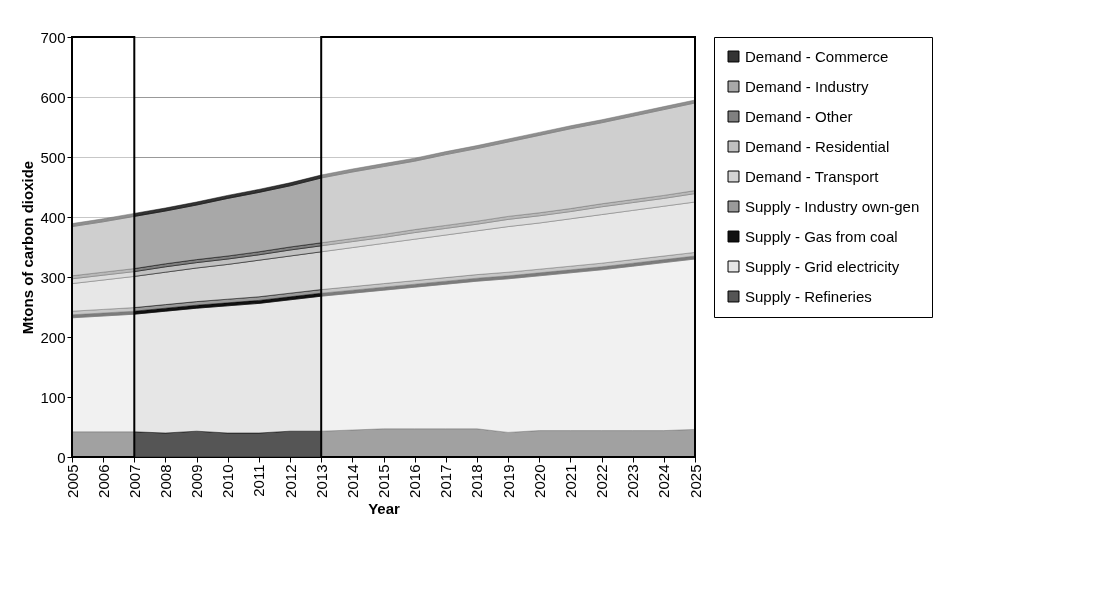 The width and height of the screenshot is (1109, 614). What do you see at coordinates (477, 481) in the screenshot?
I see `x-tick-label: 2018` at bounding box center [477, 481].